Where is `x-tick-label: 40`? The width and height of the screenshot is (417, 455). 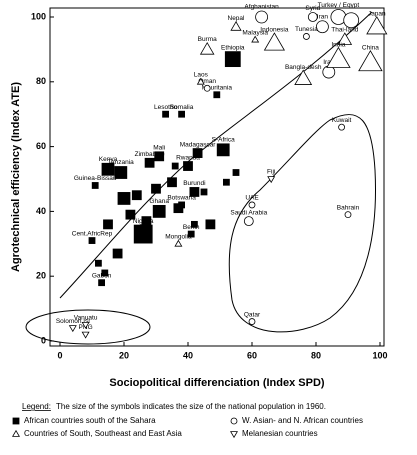
x-tick-label: 40 is located at coordinates (188, 355).